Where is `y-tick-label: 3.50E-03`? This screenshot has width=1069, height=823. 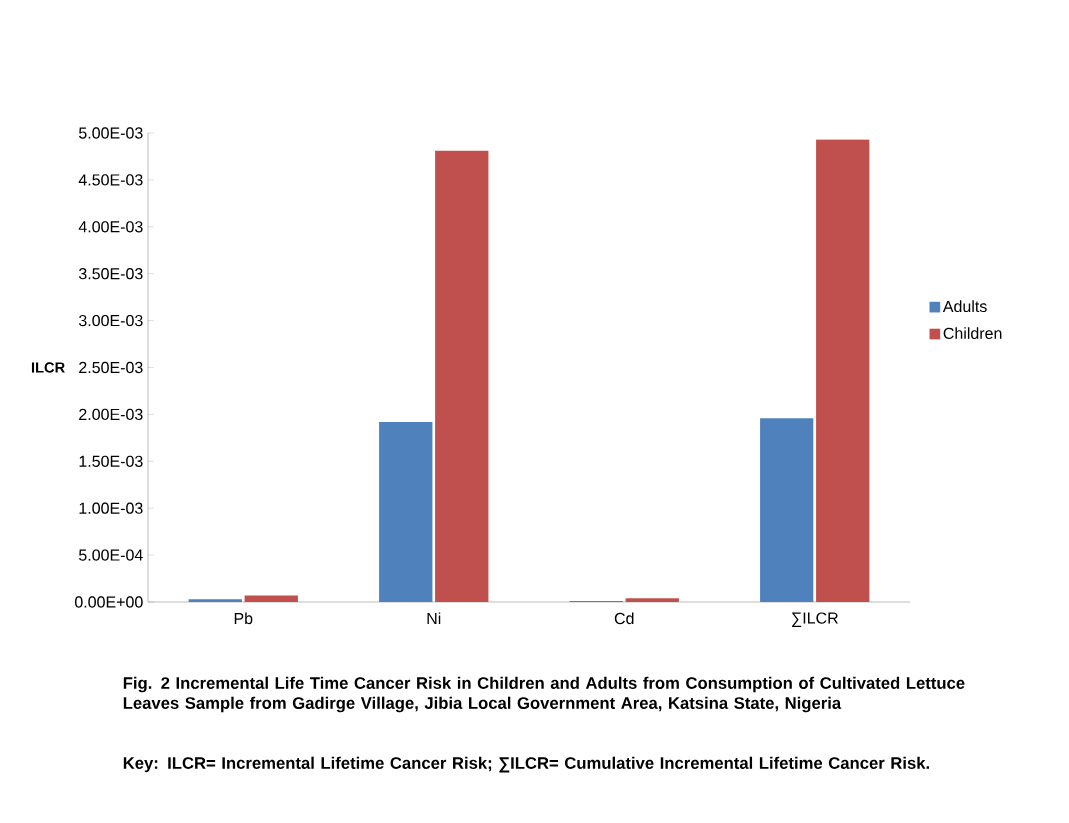 y-tick-label: 3.50E-03 is located at coordinates (110, 274).